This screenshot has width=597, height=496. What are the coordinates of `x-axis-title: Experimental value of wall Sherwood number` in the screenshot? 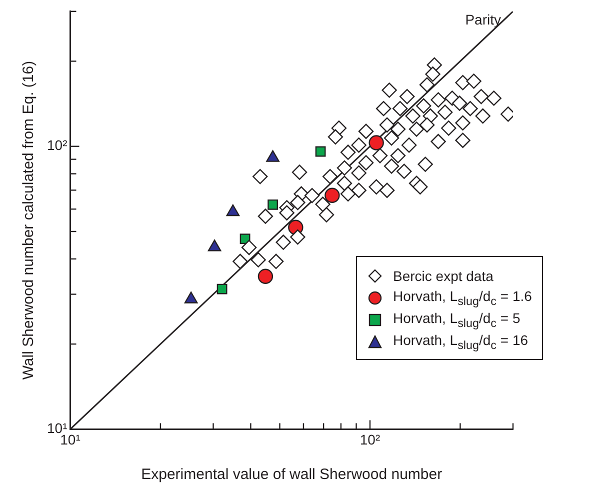 It's located at (291, 475).